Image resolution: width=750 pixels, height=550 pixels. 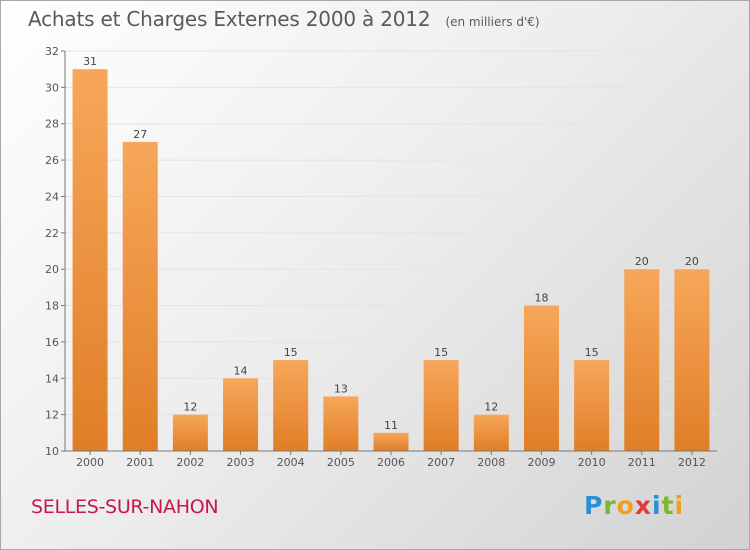 I want to click on bar-value-label: 11, so click(x=391, y=425).